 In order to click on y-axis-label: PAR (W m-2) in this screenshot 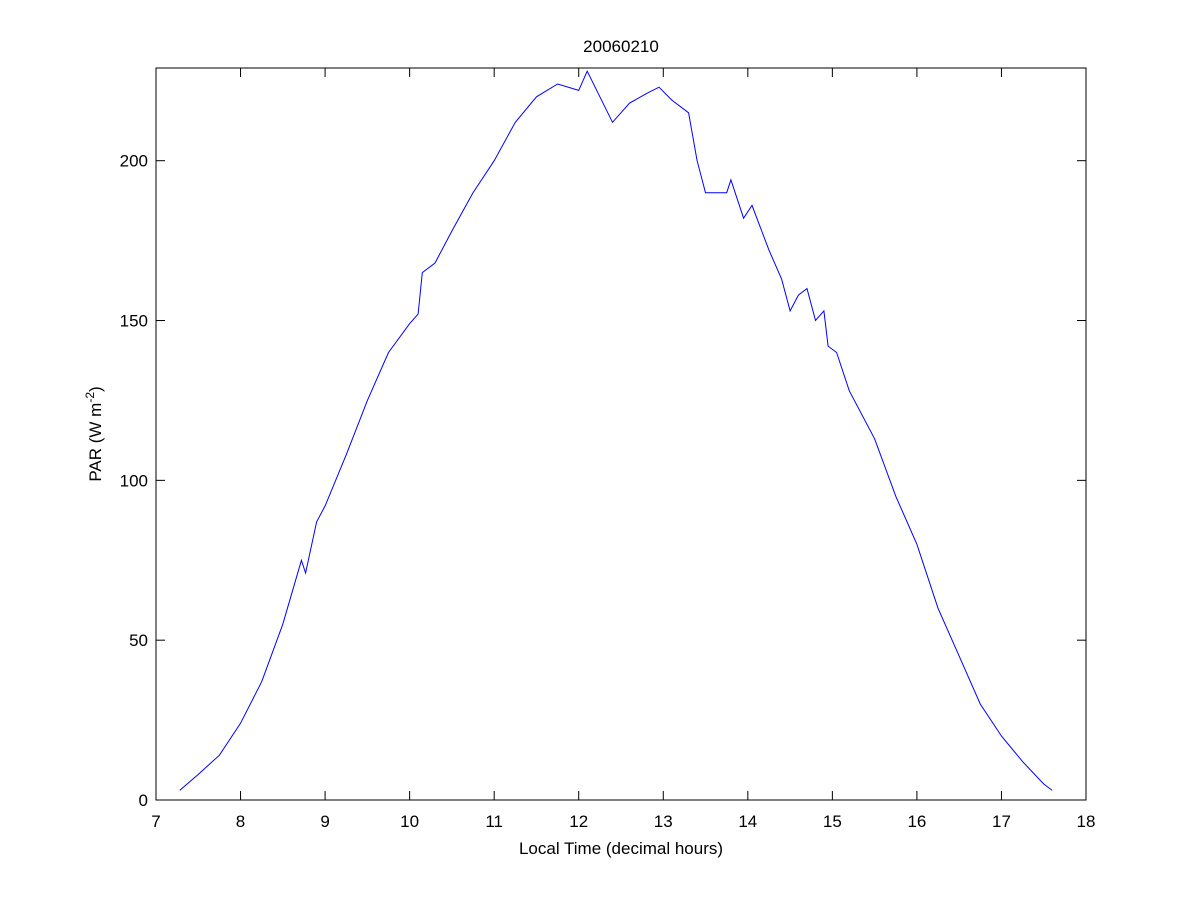, I will do `click(94, 433)`.